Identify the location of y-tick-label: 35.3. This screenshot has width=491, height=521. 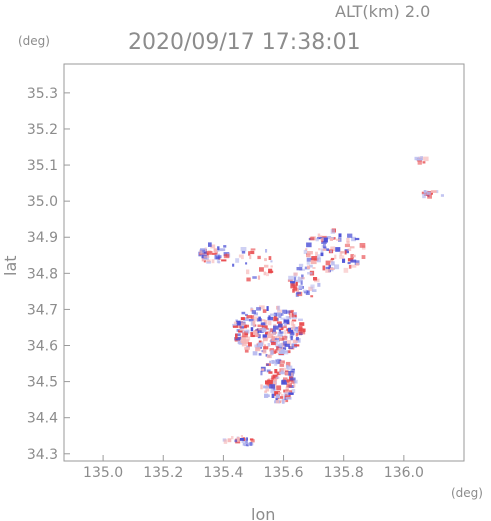
(42, 94).